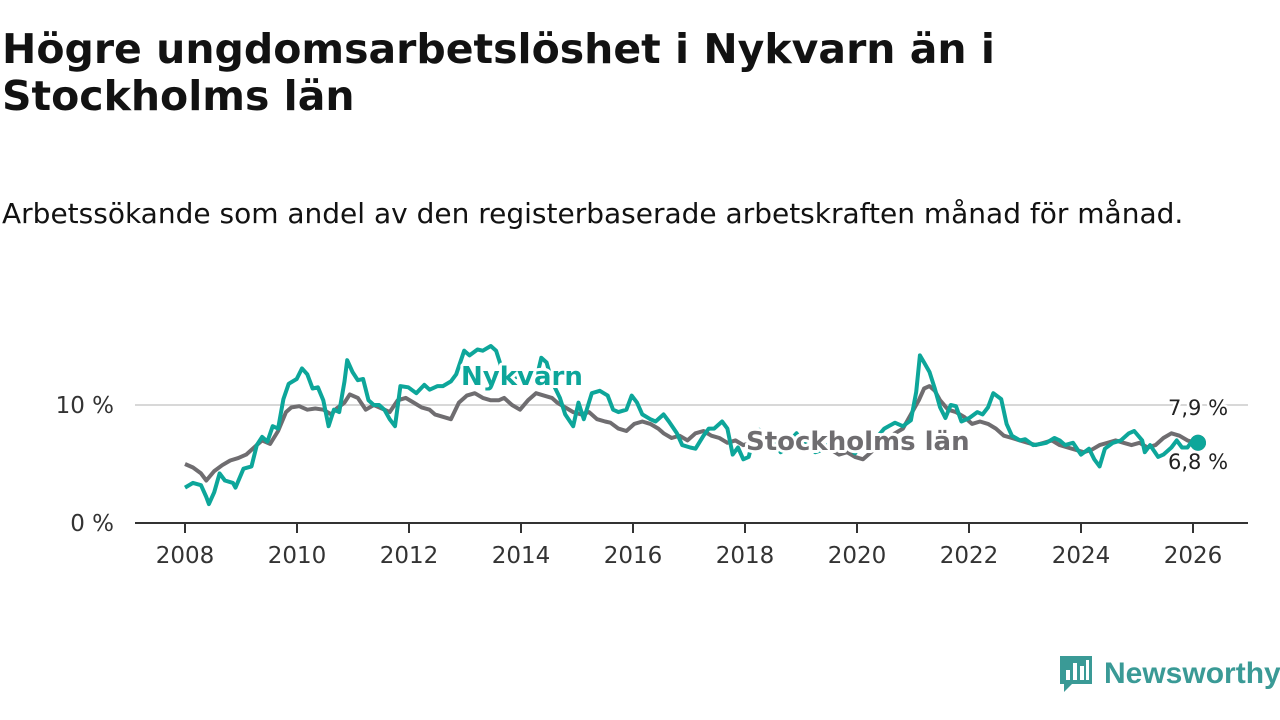 The image size is (1280, 720). What do you see at coordinates (969, 556) in the screenshot?
I see `x-tick-label: 2022` at bounding box center [969, 556].